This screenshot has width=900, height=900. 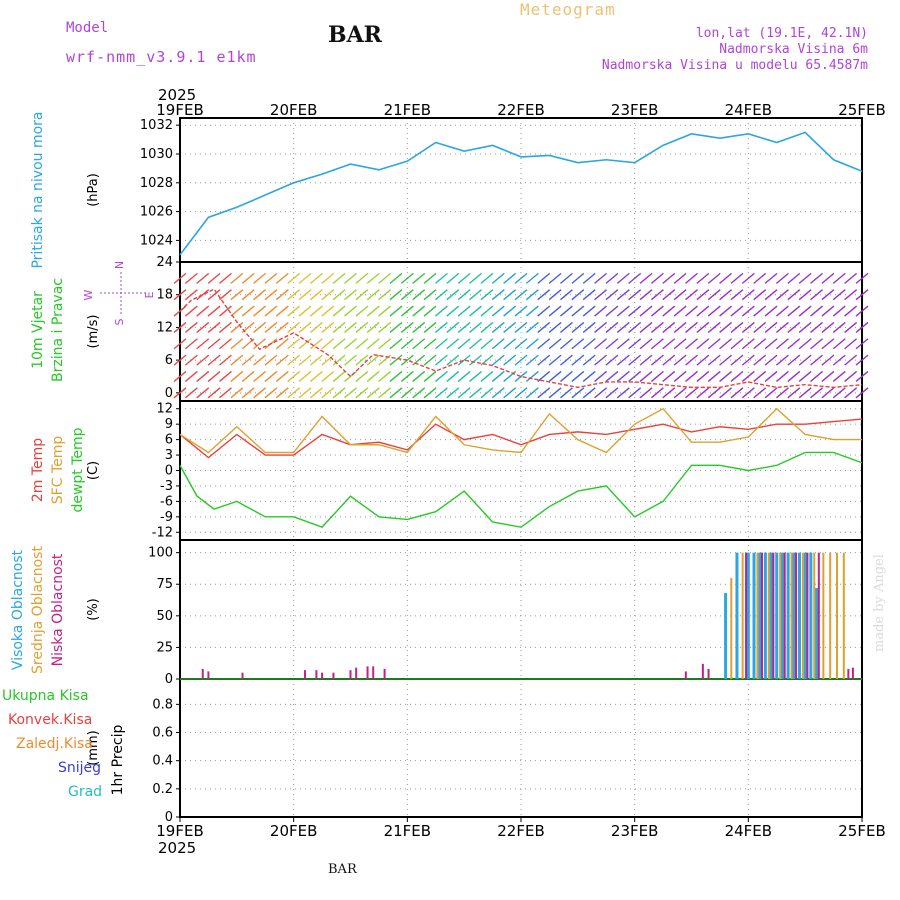 What do you see at coordinates (118, 760) in the screenshot?
I see `precip-axis-title: 1hr Precip` at bounding box center [118, 760].